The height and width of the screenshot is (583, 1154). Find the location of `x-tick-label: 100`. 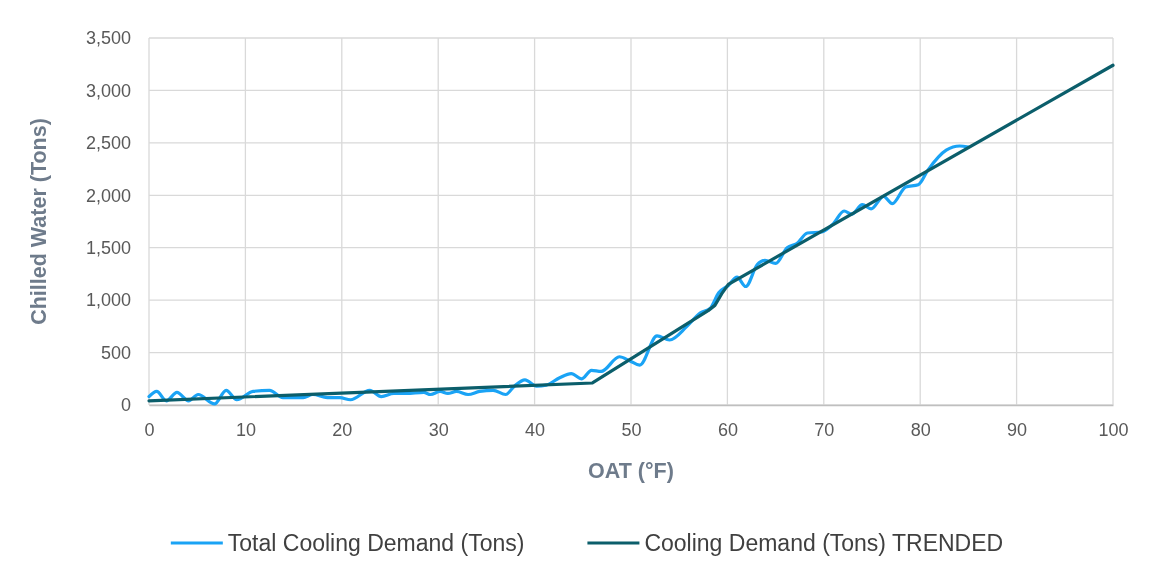

x-tick-label: 100 is located at coordinates (1113, 429).